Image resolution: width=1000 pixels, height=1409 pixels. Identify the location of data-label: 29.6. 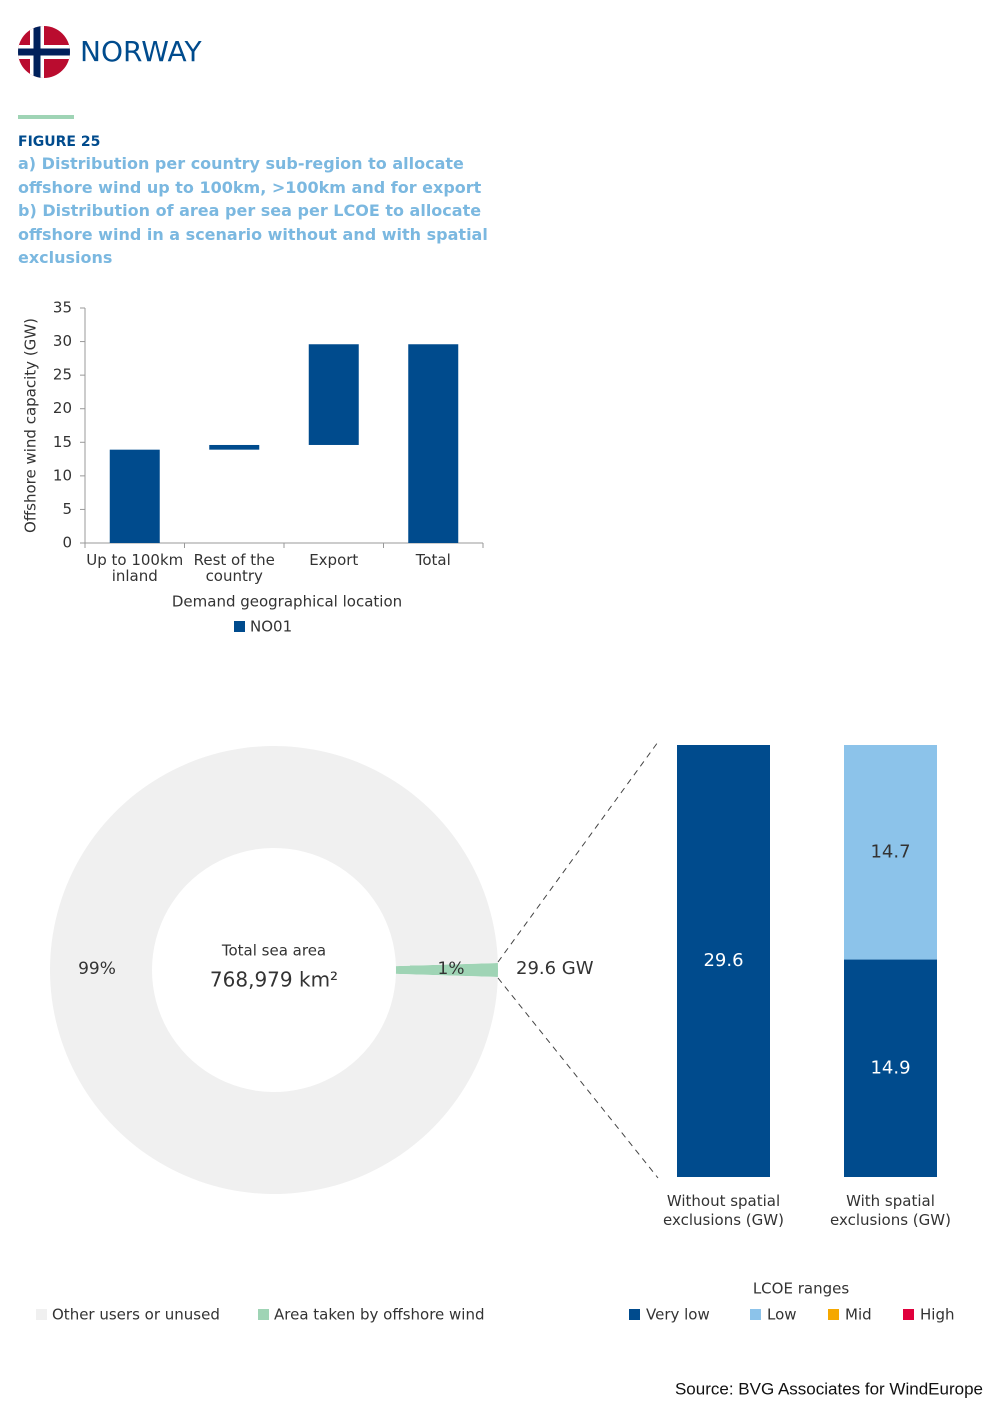
(723, 960).